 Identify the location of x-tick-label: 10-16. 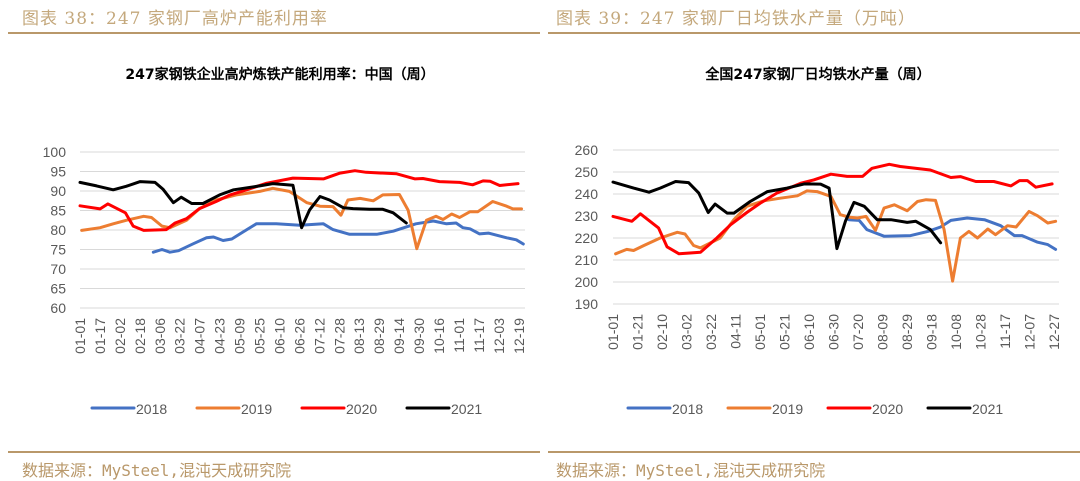
(439, 336).